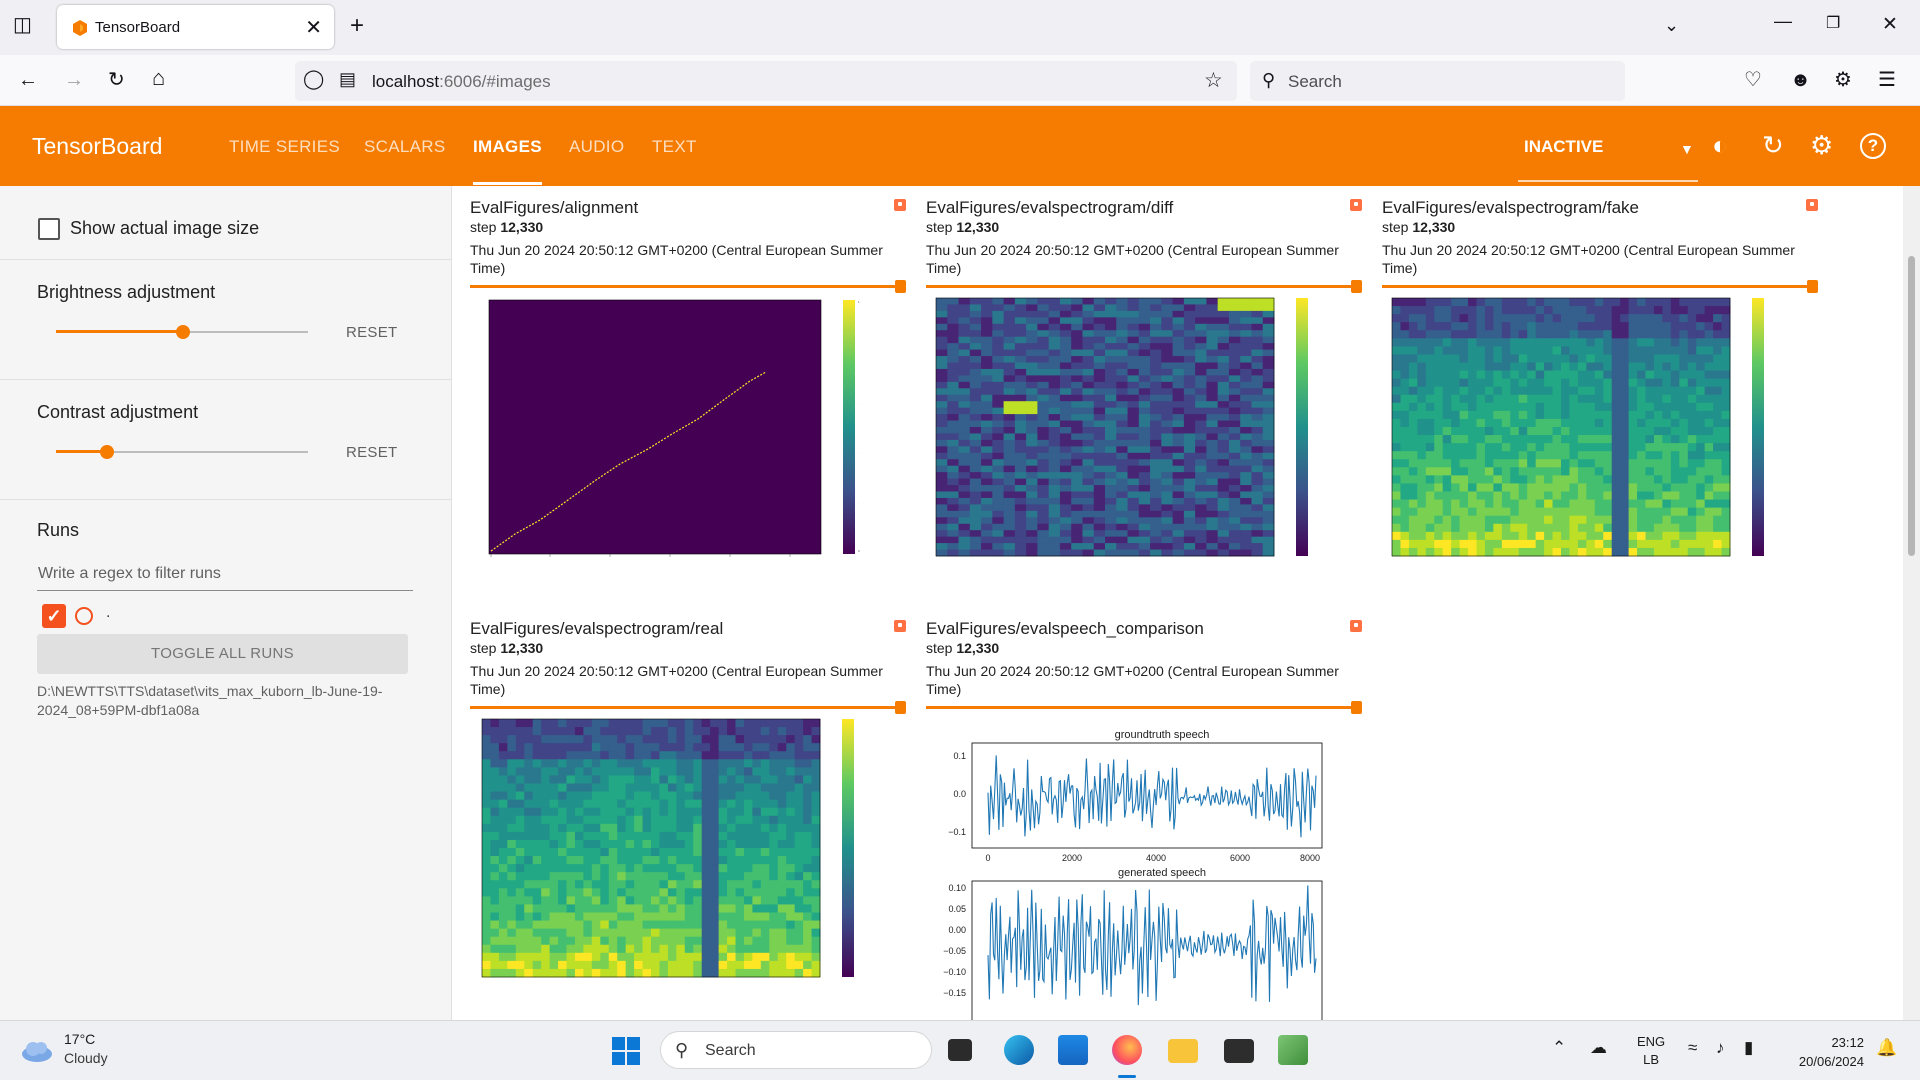 The width and height of the screenshot is (1920, 1080). I want to click on shield-icon: ◯, so click(313, 79).